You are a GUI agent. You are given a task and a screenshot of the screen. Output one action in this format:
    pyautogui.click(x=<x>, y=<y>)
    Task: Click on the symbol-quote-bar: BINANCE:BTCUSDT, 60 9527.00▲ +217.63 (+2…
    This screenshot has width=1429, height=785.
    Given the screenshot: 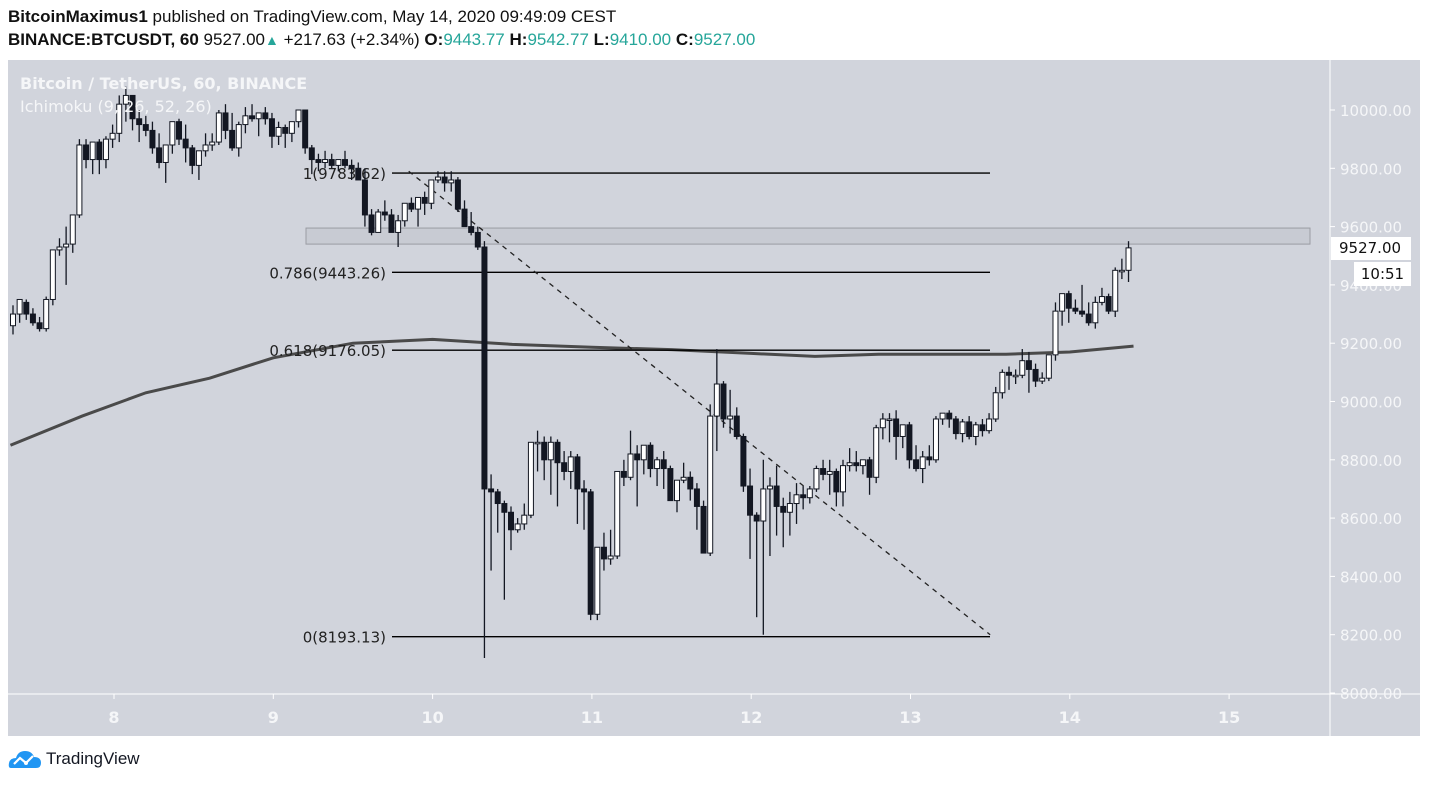 What is the action you would take?
    pyautogui.click(x=381, y=40)
    